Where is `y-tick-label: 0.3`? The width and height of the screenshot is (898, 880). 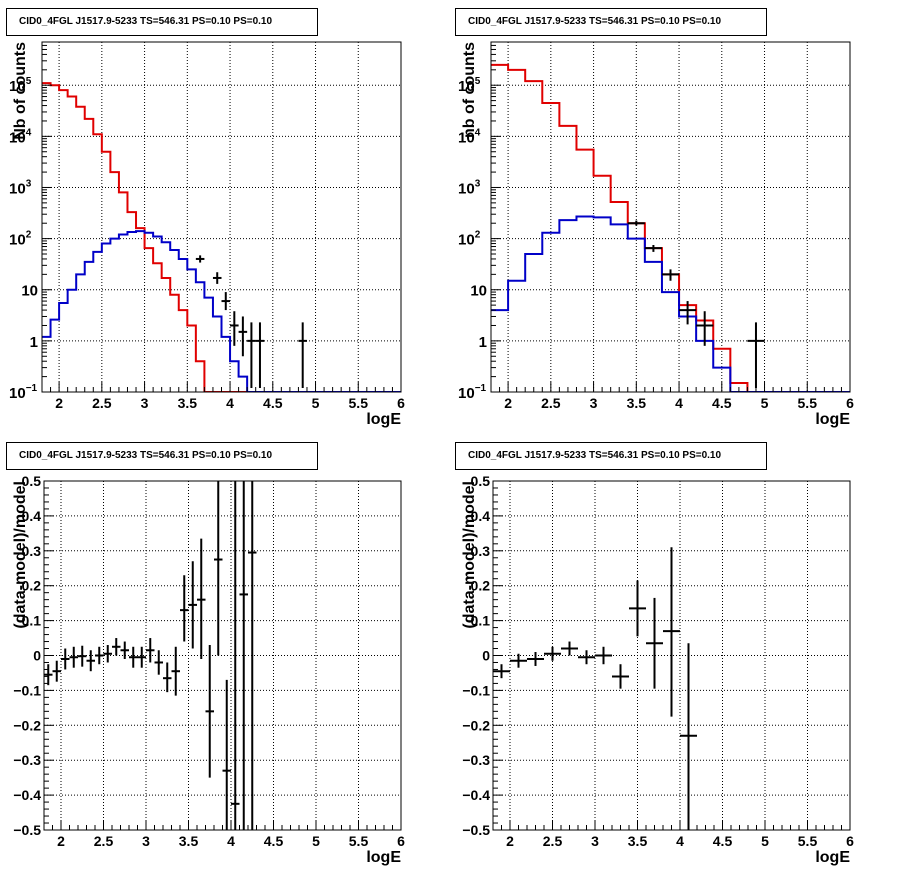 y-tick-label: 0.3 is located at coordinates (32, 551).